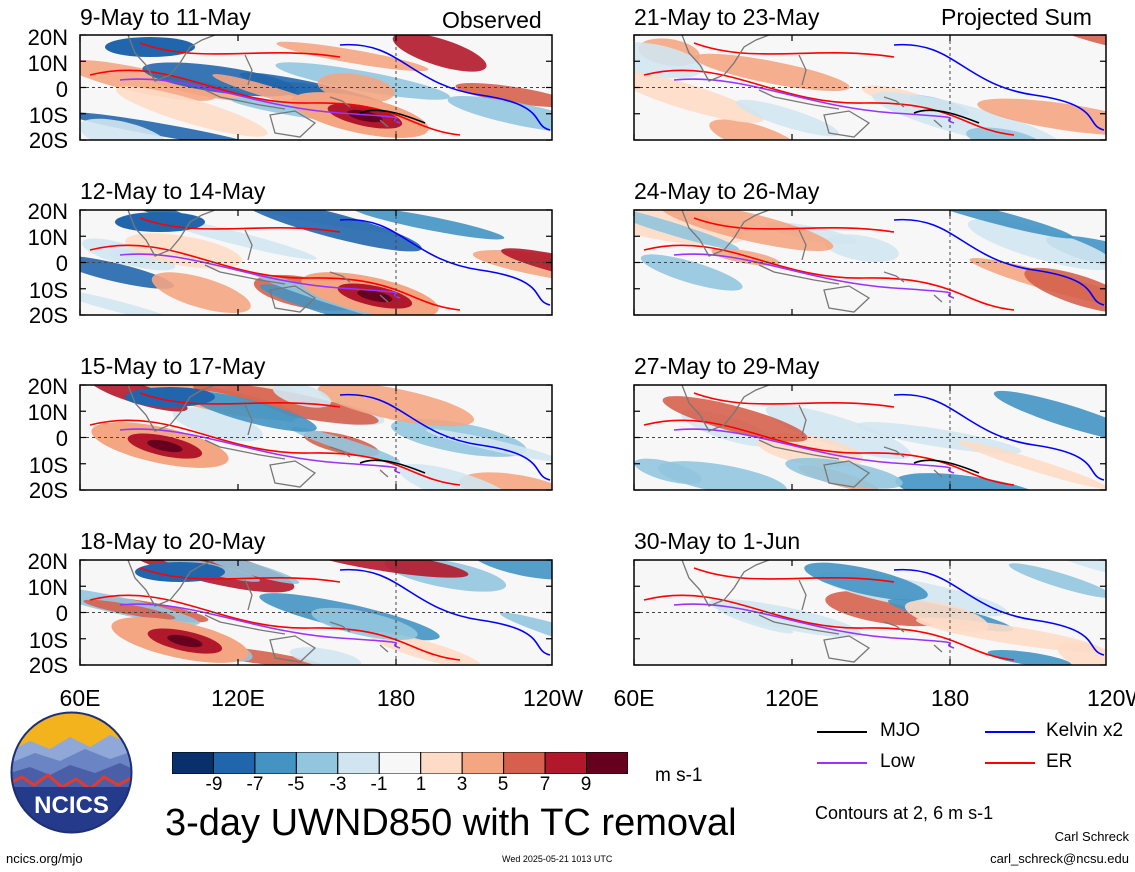 The height and width of the screenshot is (872, 1135). What do you see at coordinates (71, 772) in the screenshot?
I see `ncics-logo: NCICS` at bounding box center [71, 772].